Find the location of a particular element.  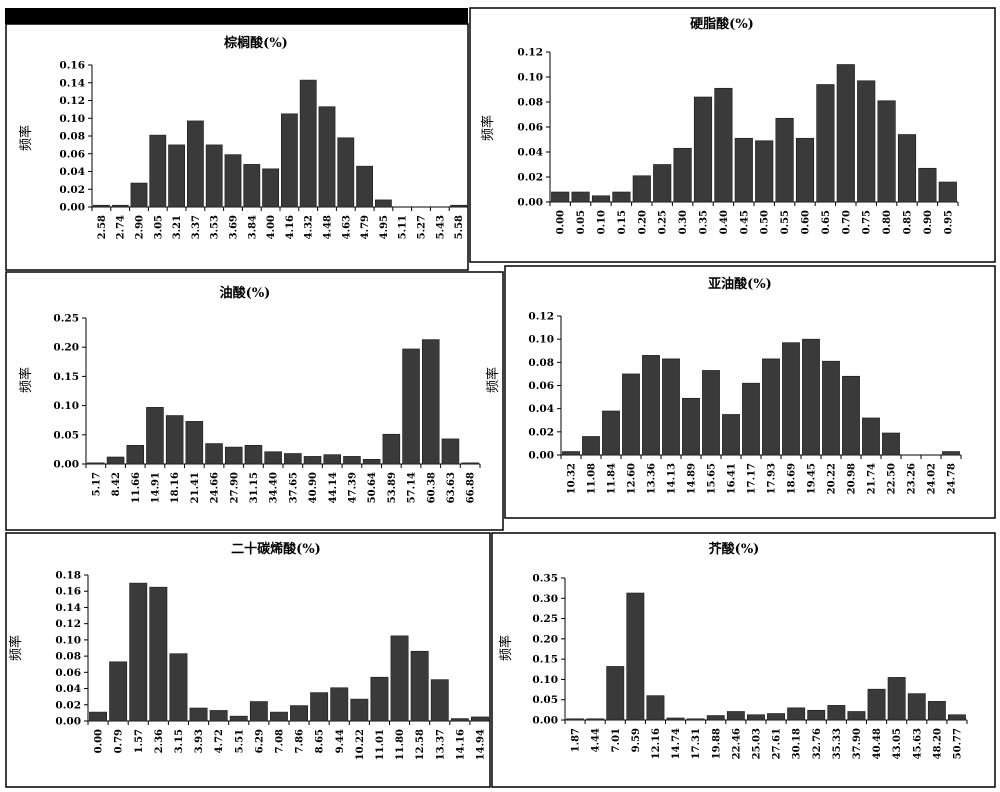

y-tick-label: 0.14 is located at coordinates (72, 83).